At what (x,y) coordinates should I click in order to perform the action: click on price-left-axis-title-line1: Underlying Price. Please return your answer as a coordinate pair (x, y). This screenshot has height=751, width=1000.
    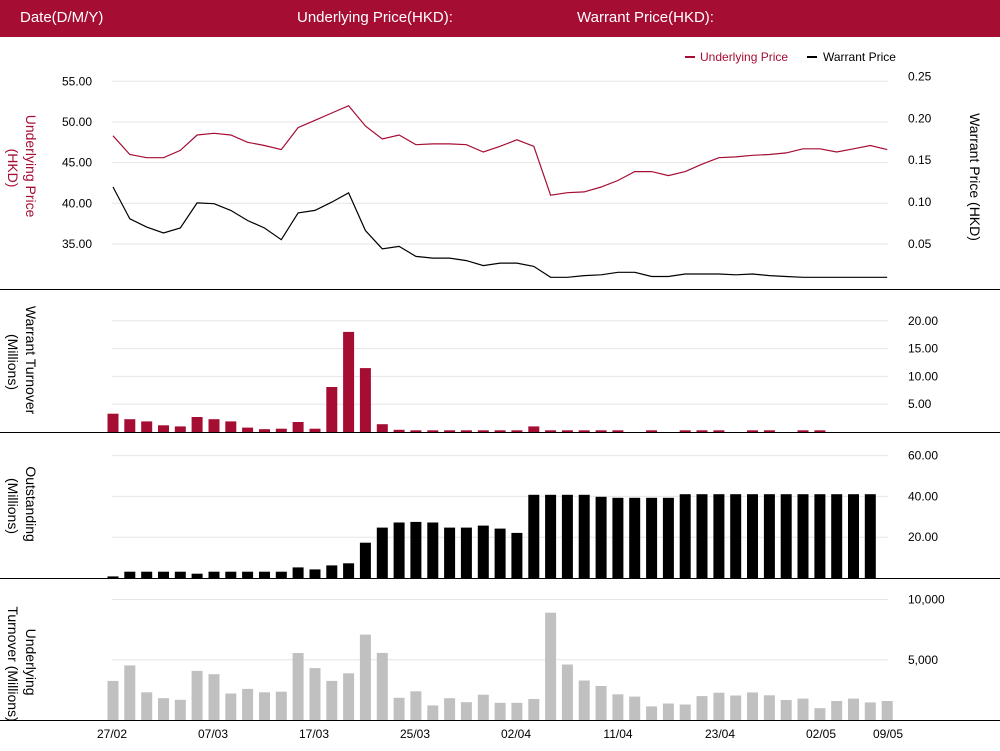
    Looking at the image, I should click on (31, 166).